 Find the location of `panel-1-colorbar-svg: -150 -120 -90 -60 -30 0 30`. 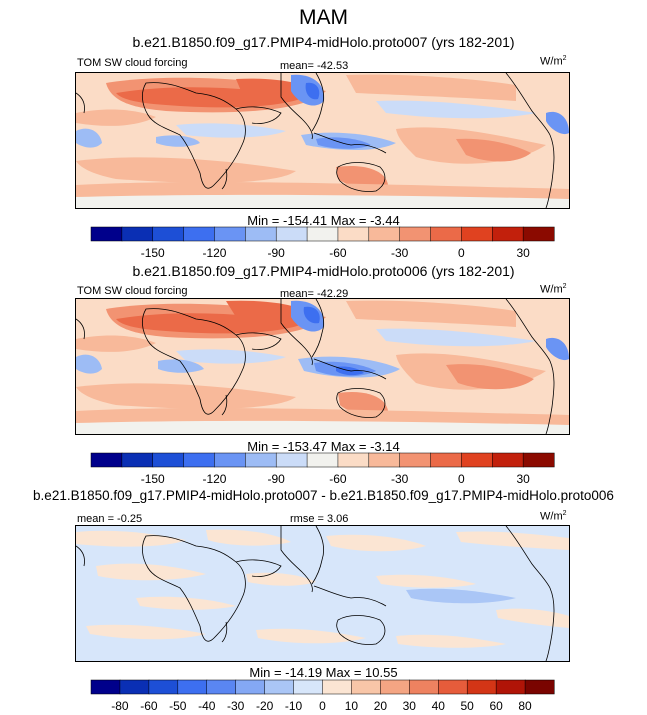

panel-1-colorbar-svg: -150 -120 -90 -60 -30 0 30 is located at coordinates (322, 243).